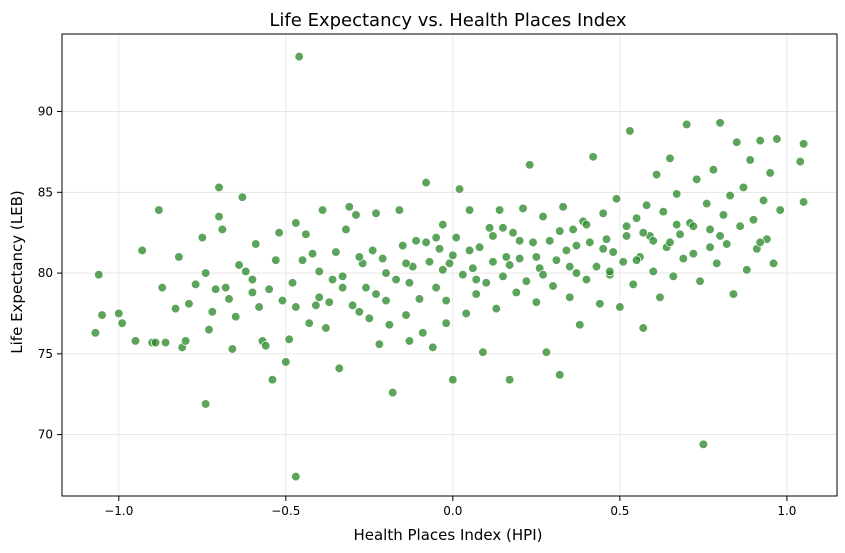  What do you see at coordinates (448, 20) in the screenshot?
I see `chart-title: Life Expectancy vs. Health Places Index` at bounding box center [448, 20].